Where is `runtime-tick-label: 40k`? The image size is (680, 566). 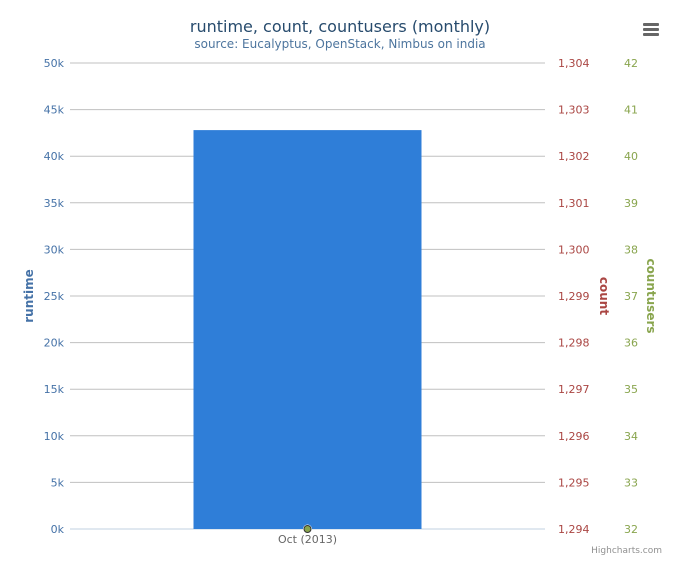 runtime-tick-label: 40k is located at coordinates (54, 156).